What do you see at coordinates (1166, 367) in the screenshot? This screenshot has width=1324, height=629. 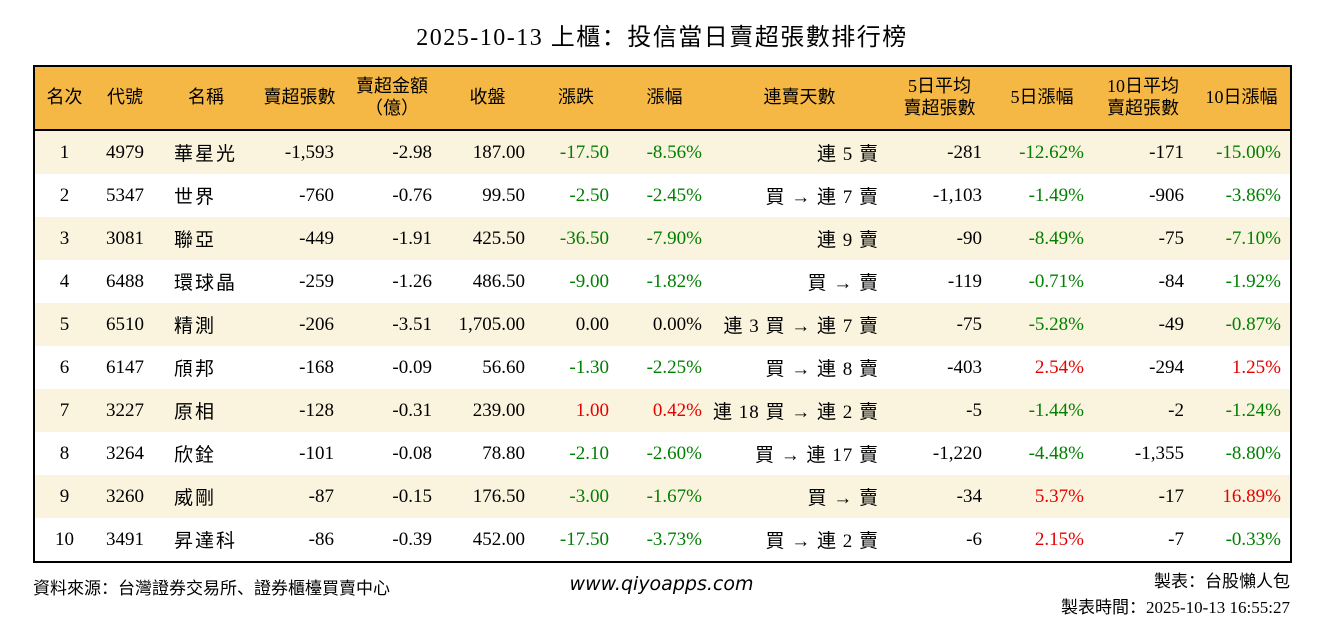 I see `avg10-cell: -294` at bounding box center [1166, 367].